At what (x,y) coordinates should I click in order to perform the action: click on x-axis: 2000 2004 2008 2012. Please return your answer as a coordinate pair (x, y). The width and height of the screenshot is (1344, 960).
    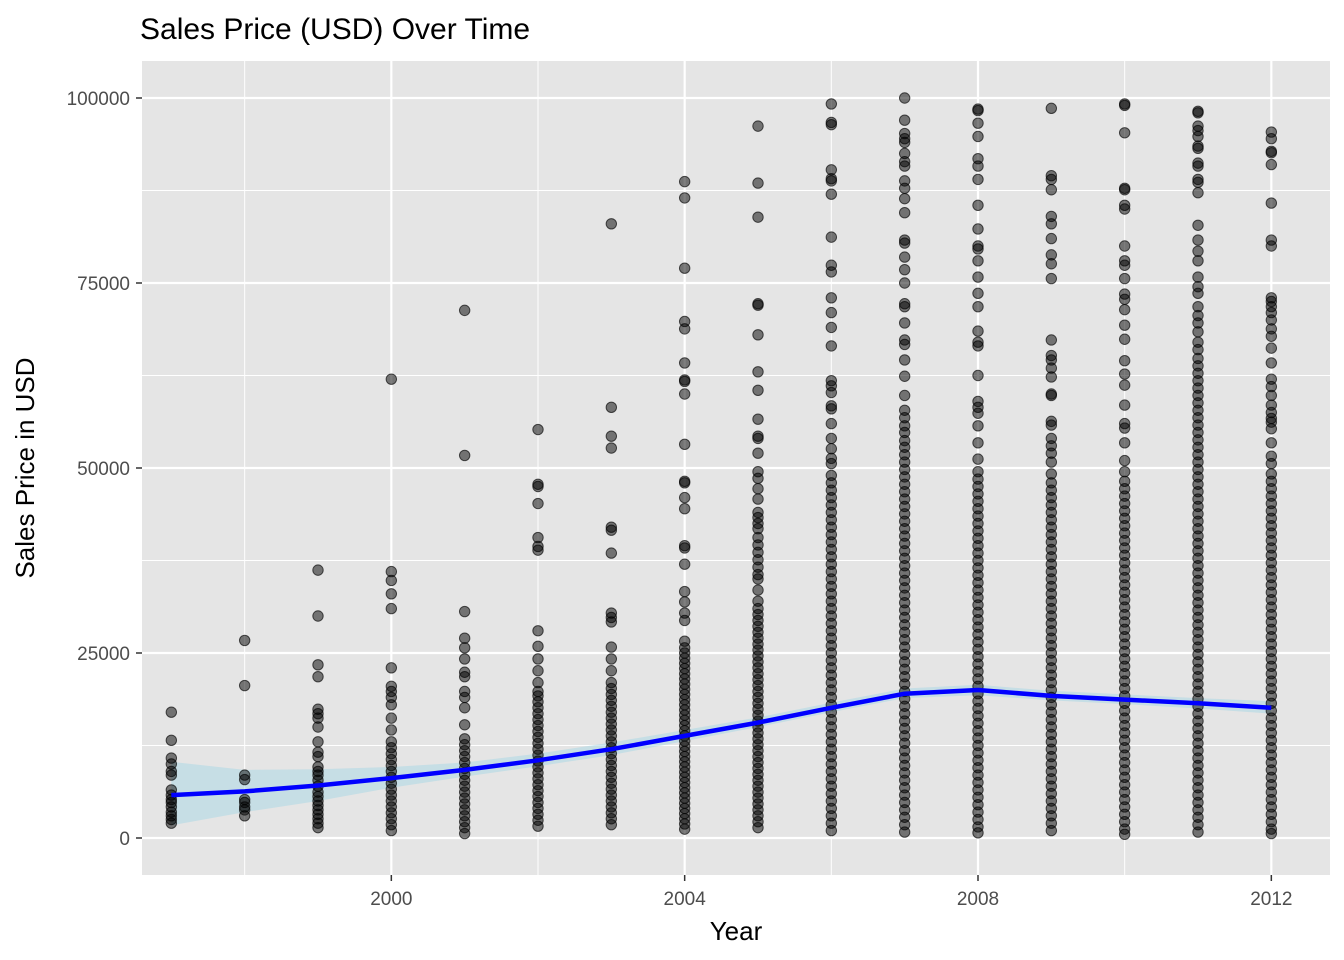
    Looking at the image, I should click on (831, 892).